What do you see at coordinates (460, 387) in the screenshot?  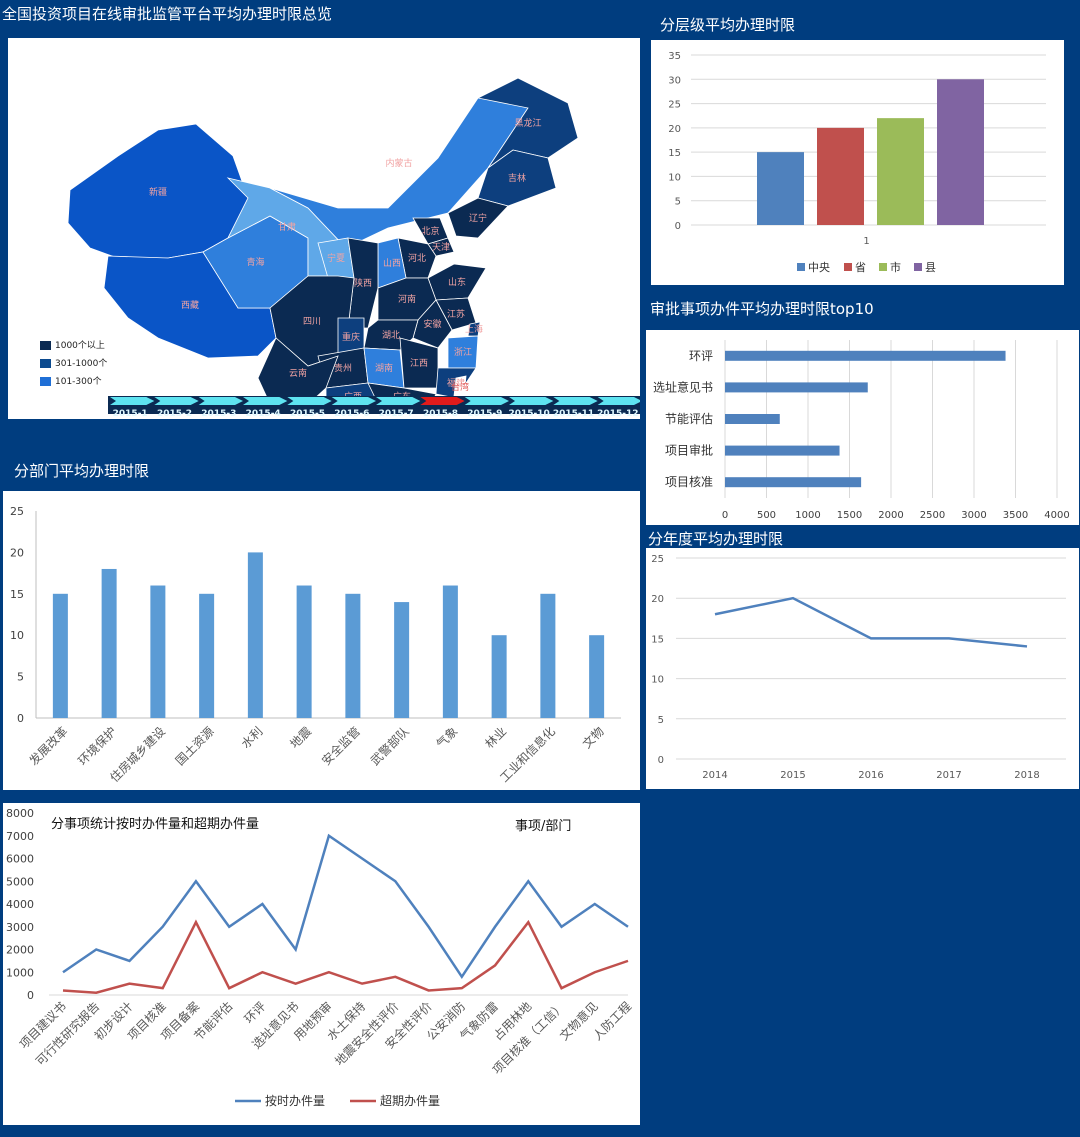 I see `region-label: 台湾` at bounding box center [460, 387].